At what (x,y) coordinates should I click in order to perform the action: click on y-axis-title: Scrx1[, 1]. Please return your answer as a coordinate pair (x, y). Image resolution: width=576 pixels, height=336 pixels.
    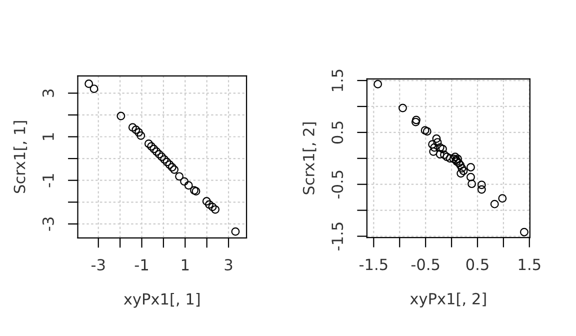
    Looking at the image, I should click on (20, 157).